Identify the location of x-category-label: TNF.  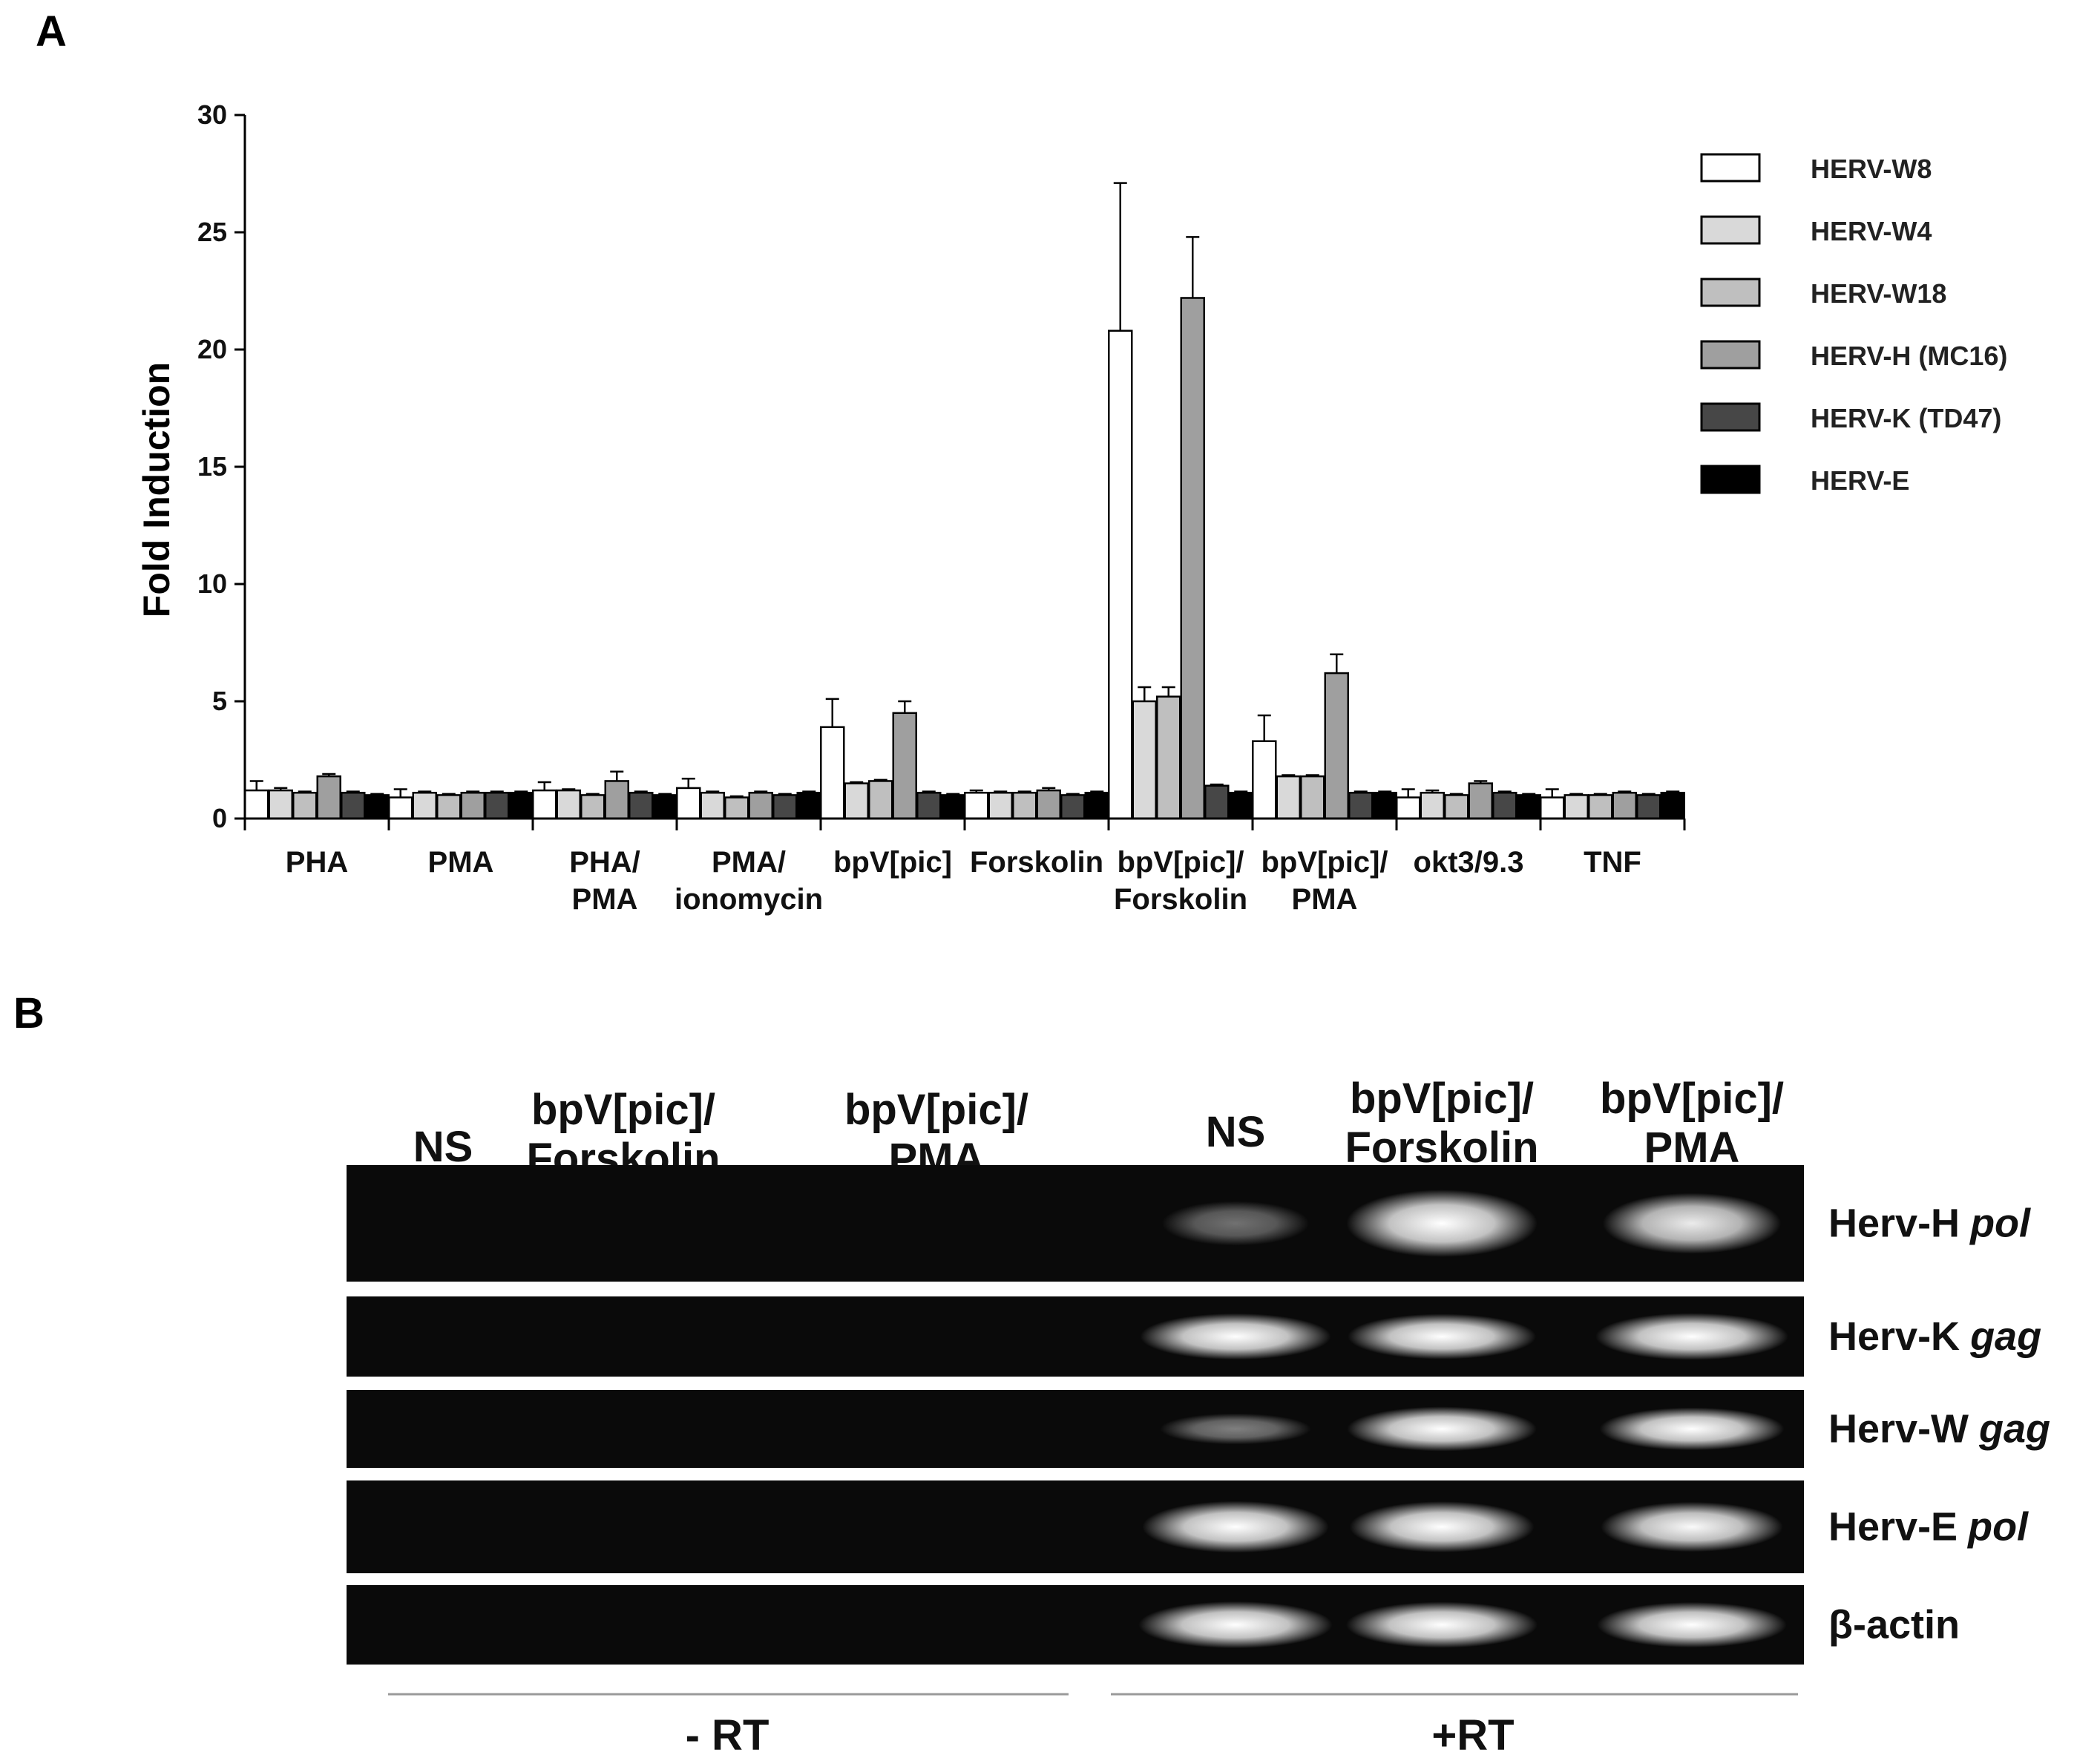
(1612, 863).